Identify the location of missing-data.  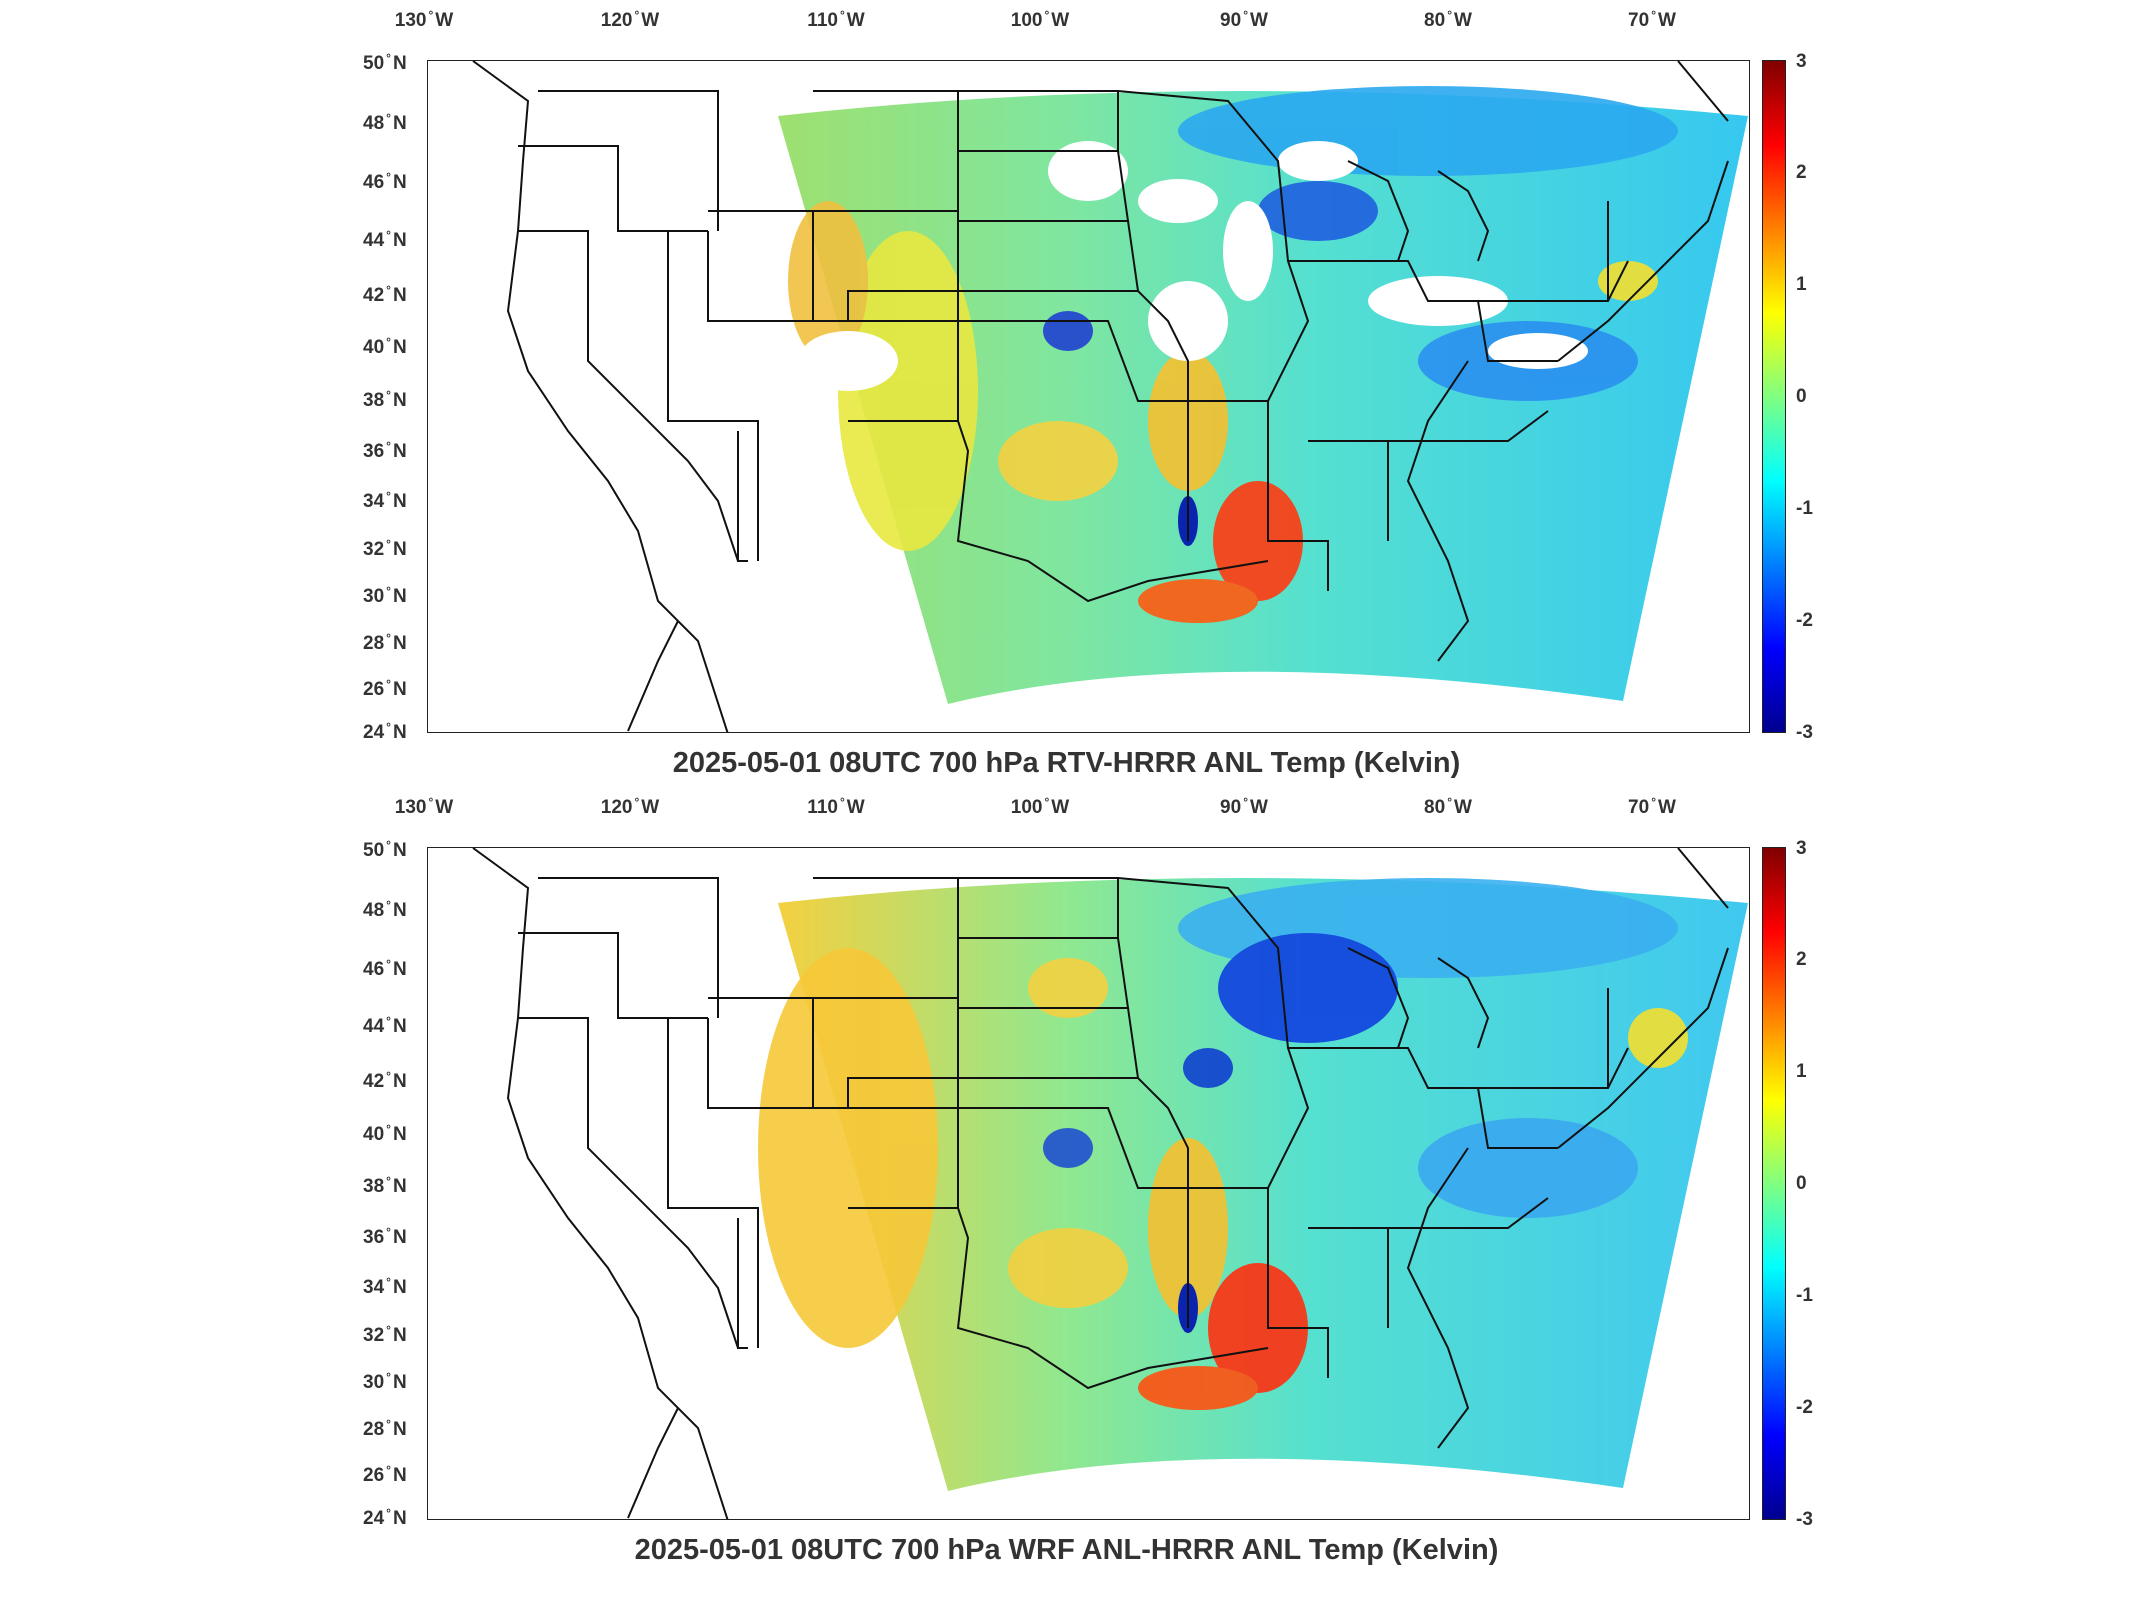
(1193, 266).